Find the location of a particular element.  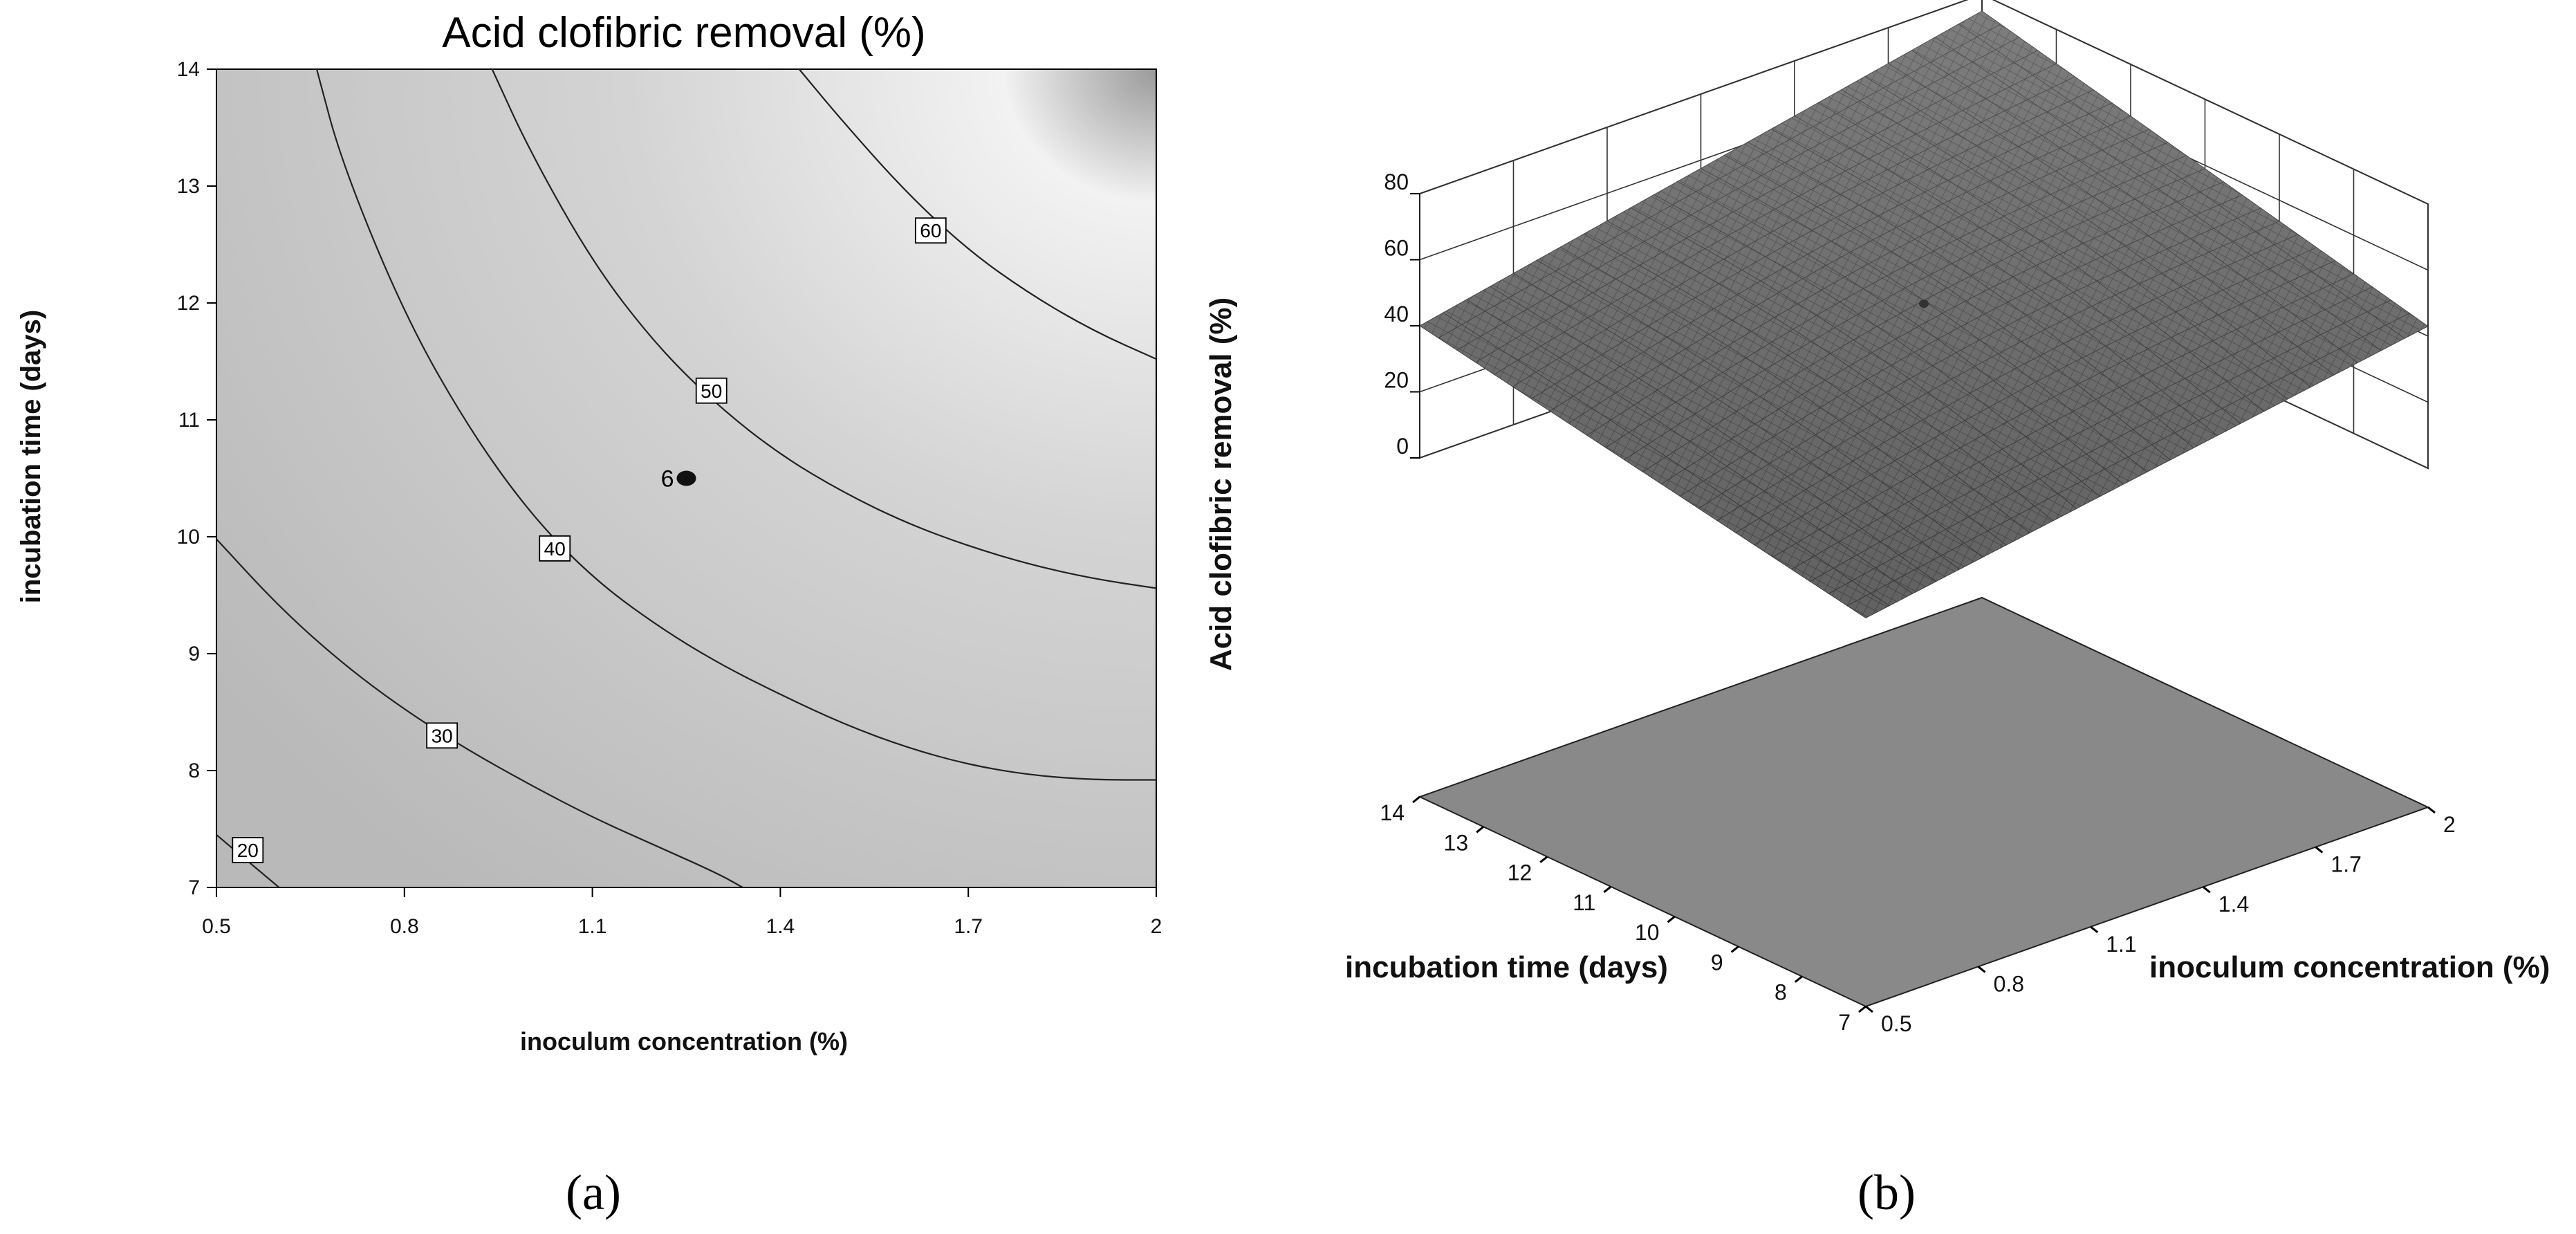

center-point-label: 6 is located at coordinates (667, 479).